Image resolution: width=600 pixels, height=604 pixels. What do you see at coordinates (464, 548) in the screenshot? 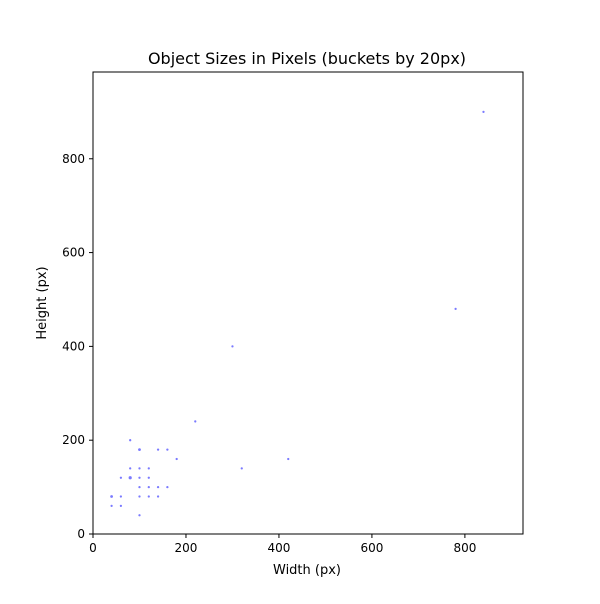
I see `x-tick-label: 800` at bounding box center [464, 548].